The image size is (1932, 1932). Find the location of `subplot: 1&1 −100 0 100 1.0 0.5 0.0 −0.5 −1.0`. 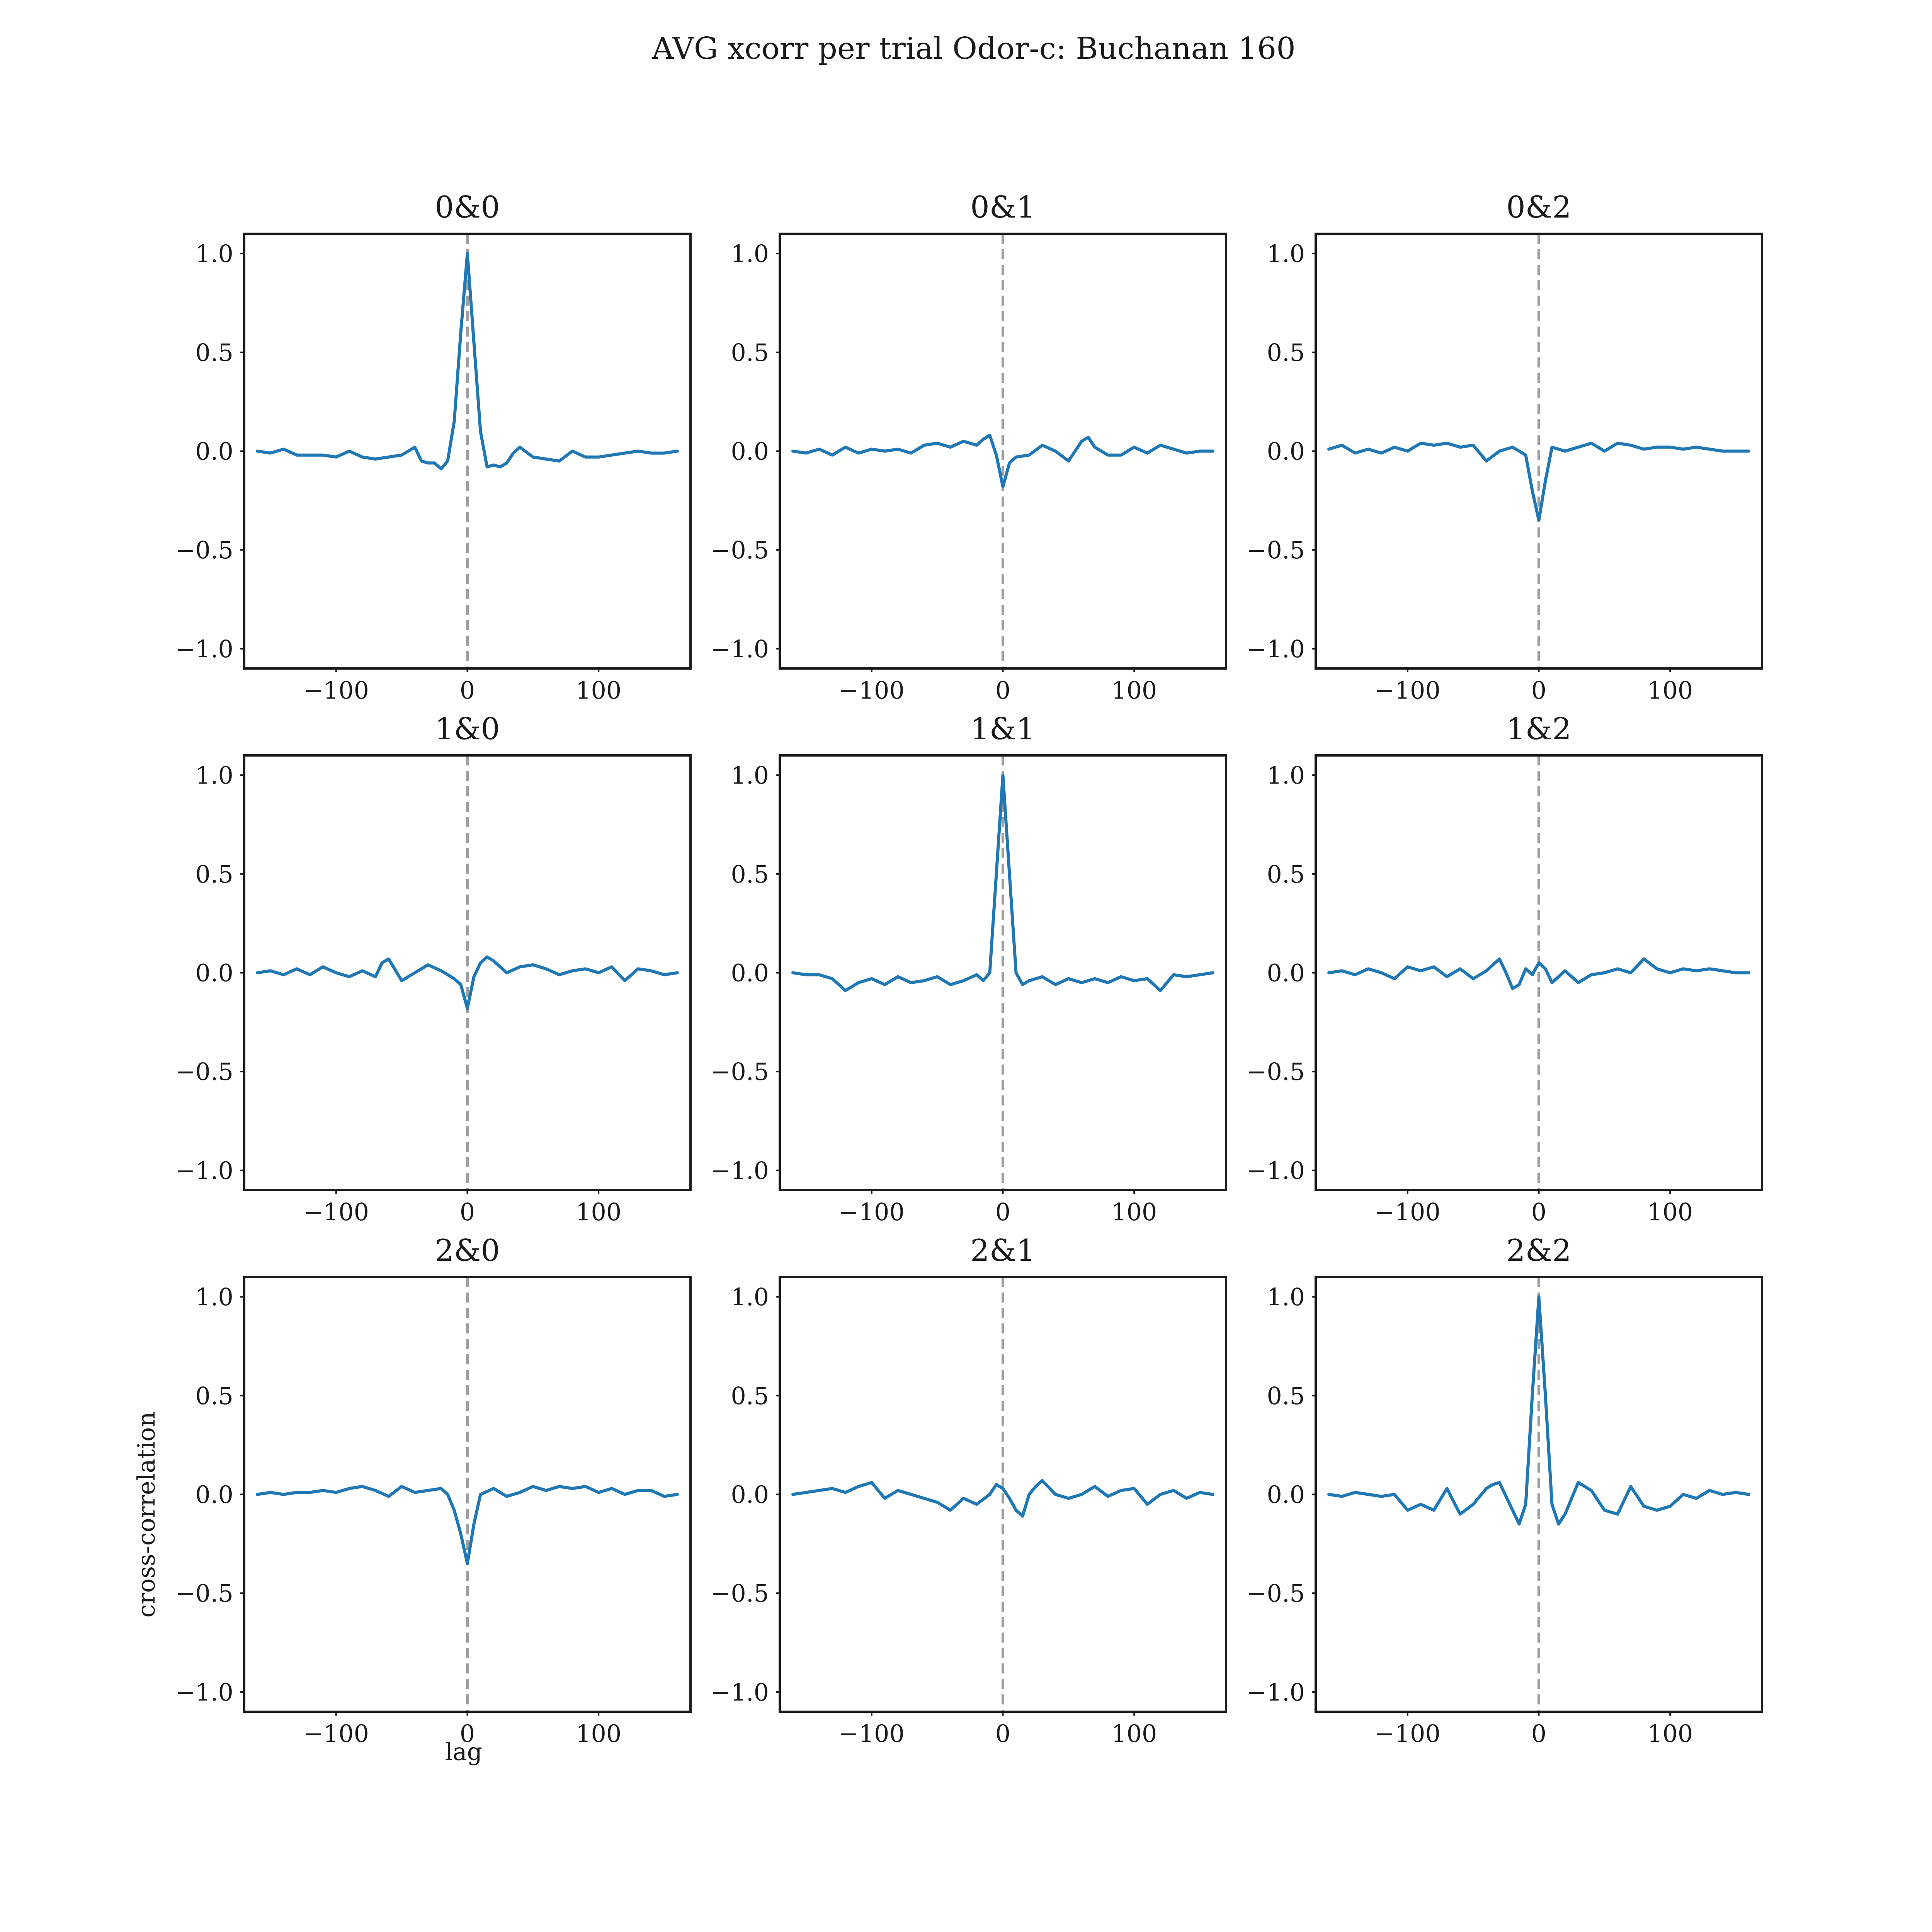

subplot: 1&1 −100 0 100 1.0 0.5 0.0 −0.5 −1.0 is located at coordinates (969, 969).